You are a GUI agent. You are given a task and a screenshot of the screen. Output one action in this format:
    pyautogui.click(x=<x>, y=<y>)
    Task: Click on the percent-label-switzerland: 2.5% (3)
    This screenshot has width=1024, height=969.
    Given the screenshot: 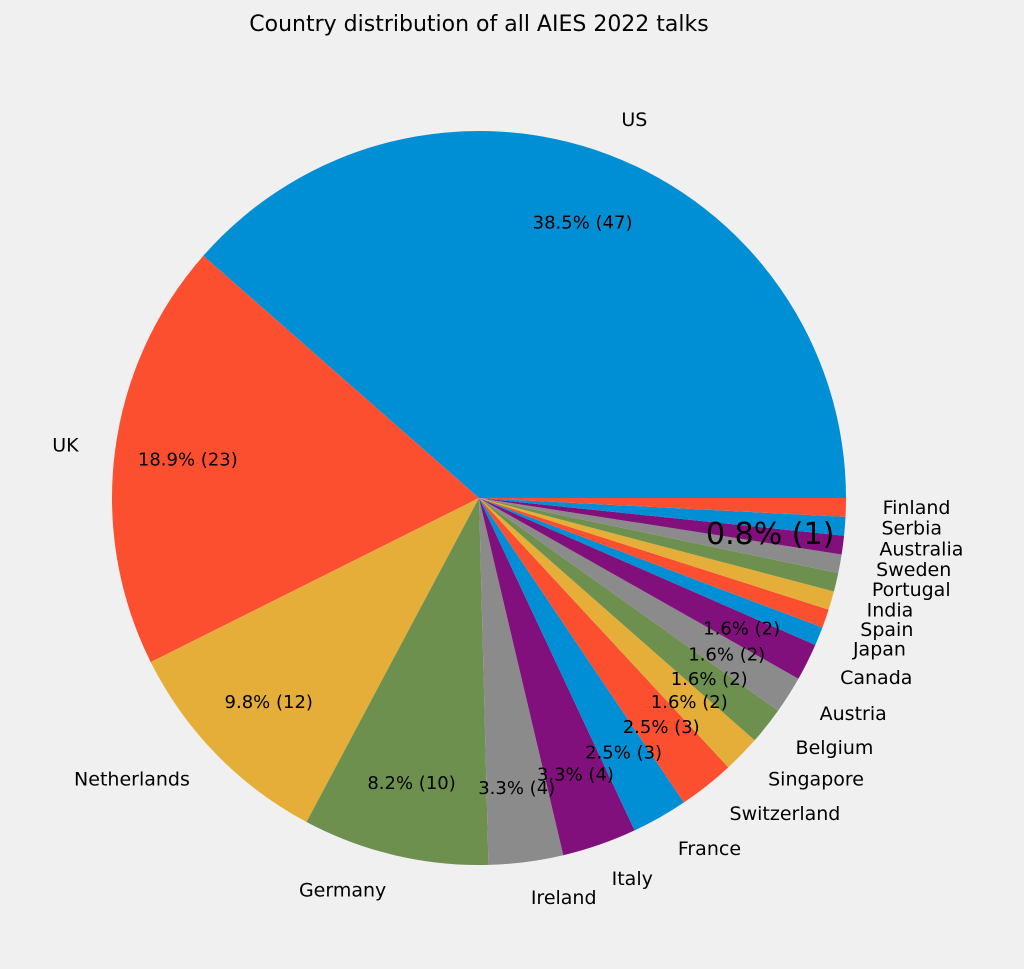 What is the action you would take?
    pyautogui.click(x=661, y=727)
    